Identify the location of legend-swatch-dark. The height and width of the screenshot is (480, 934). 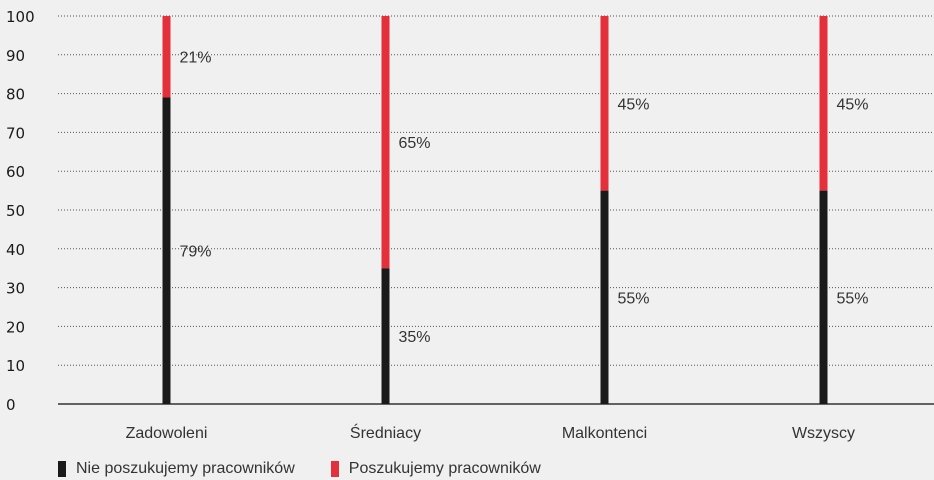
(62, 469).